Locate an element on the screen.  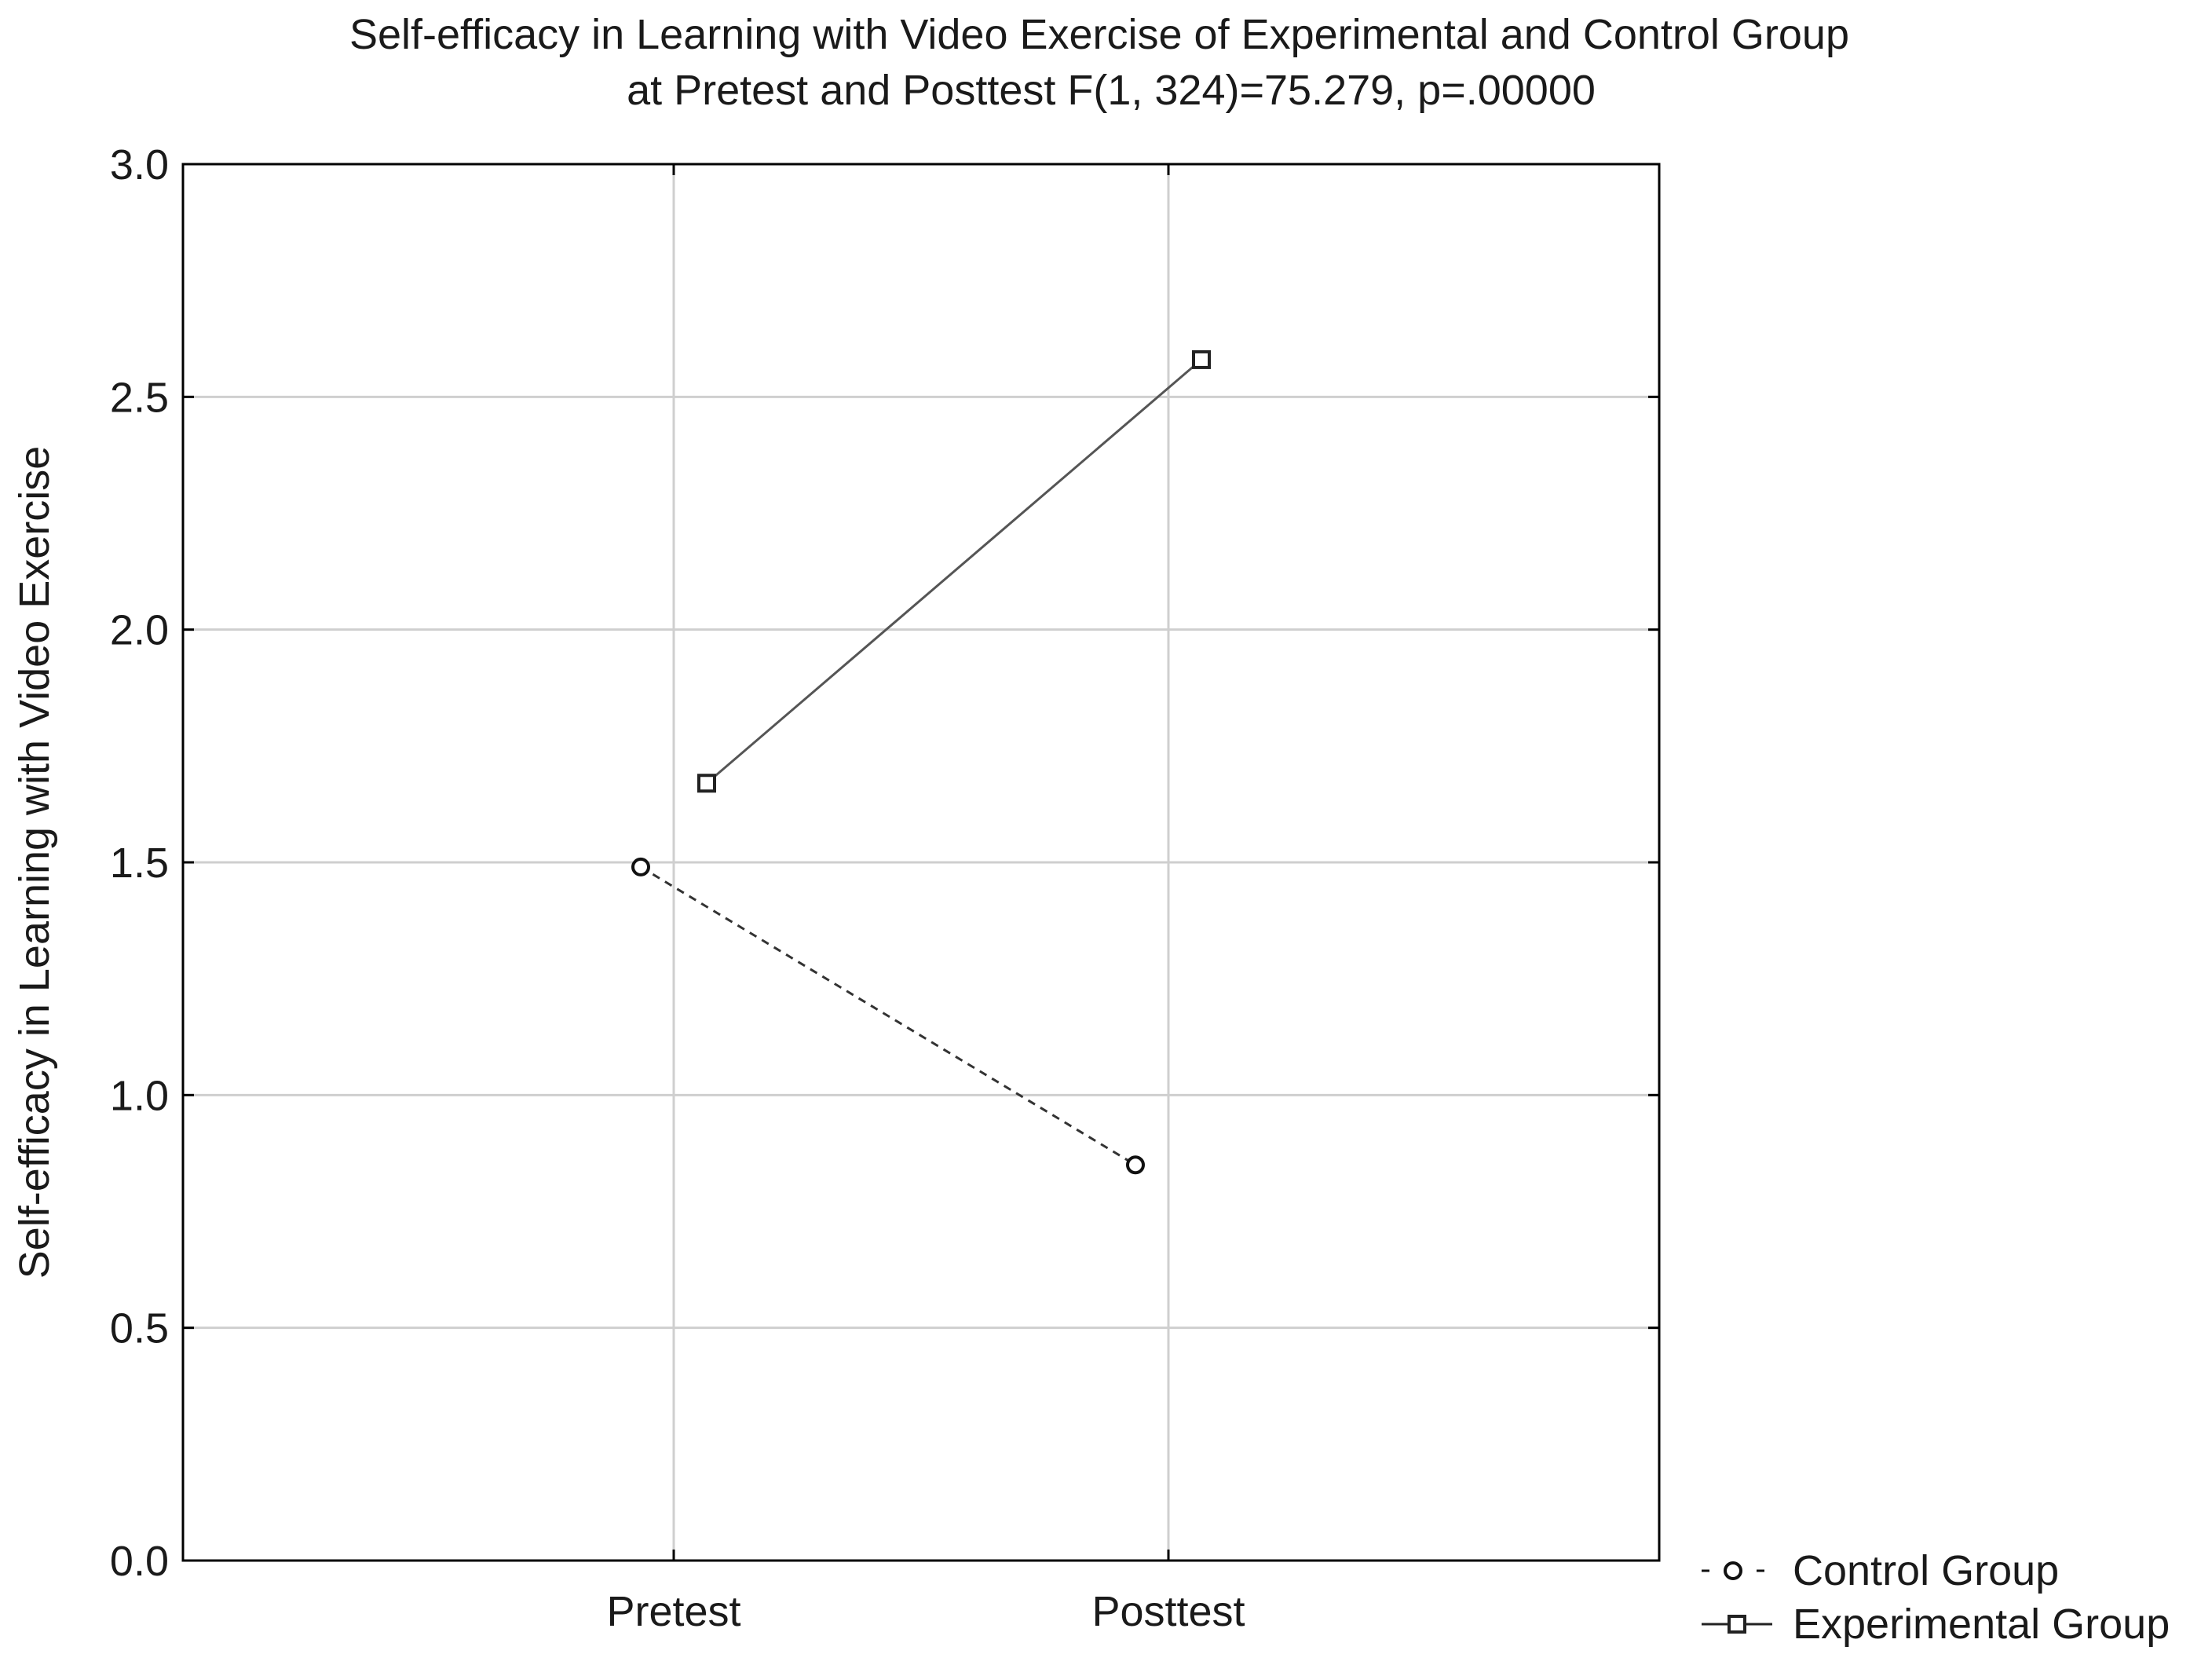
y-tick-label: 2.5 is located at coordinates (139, 397).